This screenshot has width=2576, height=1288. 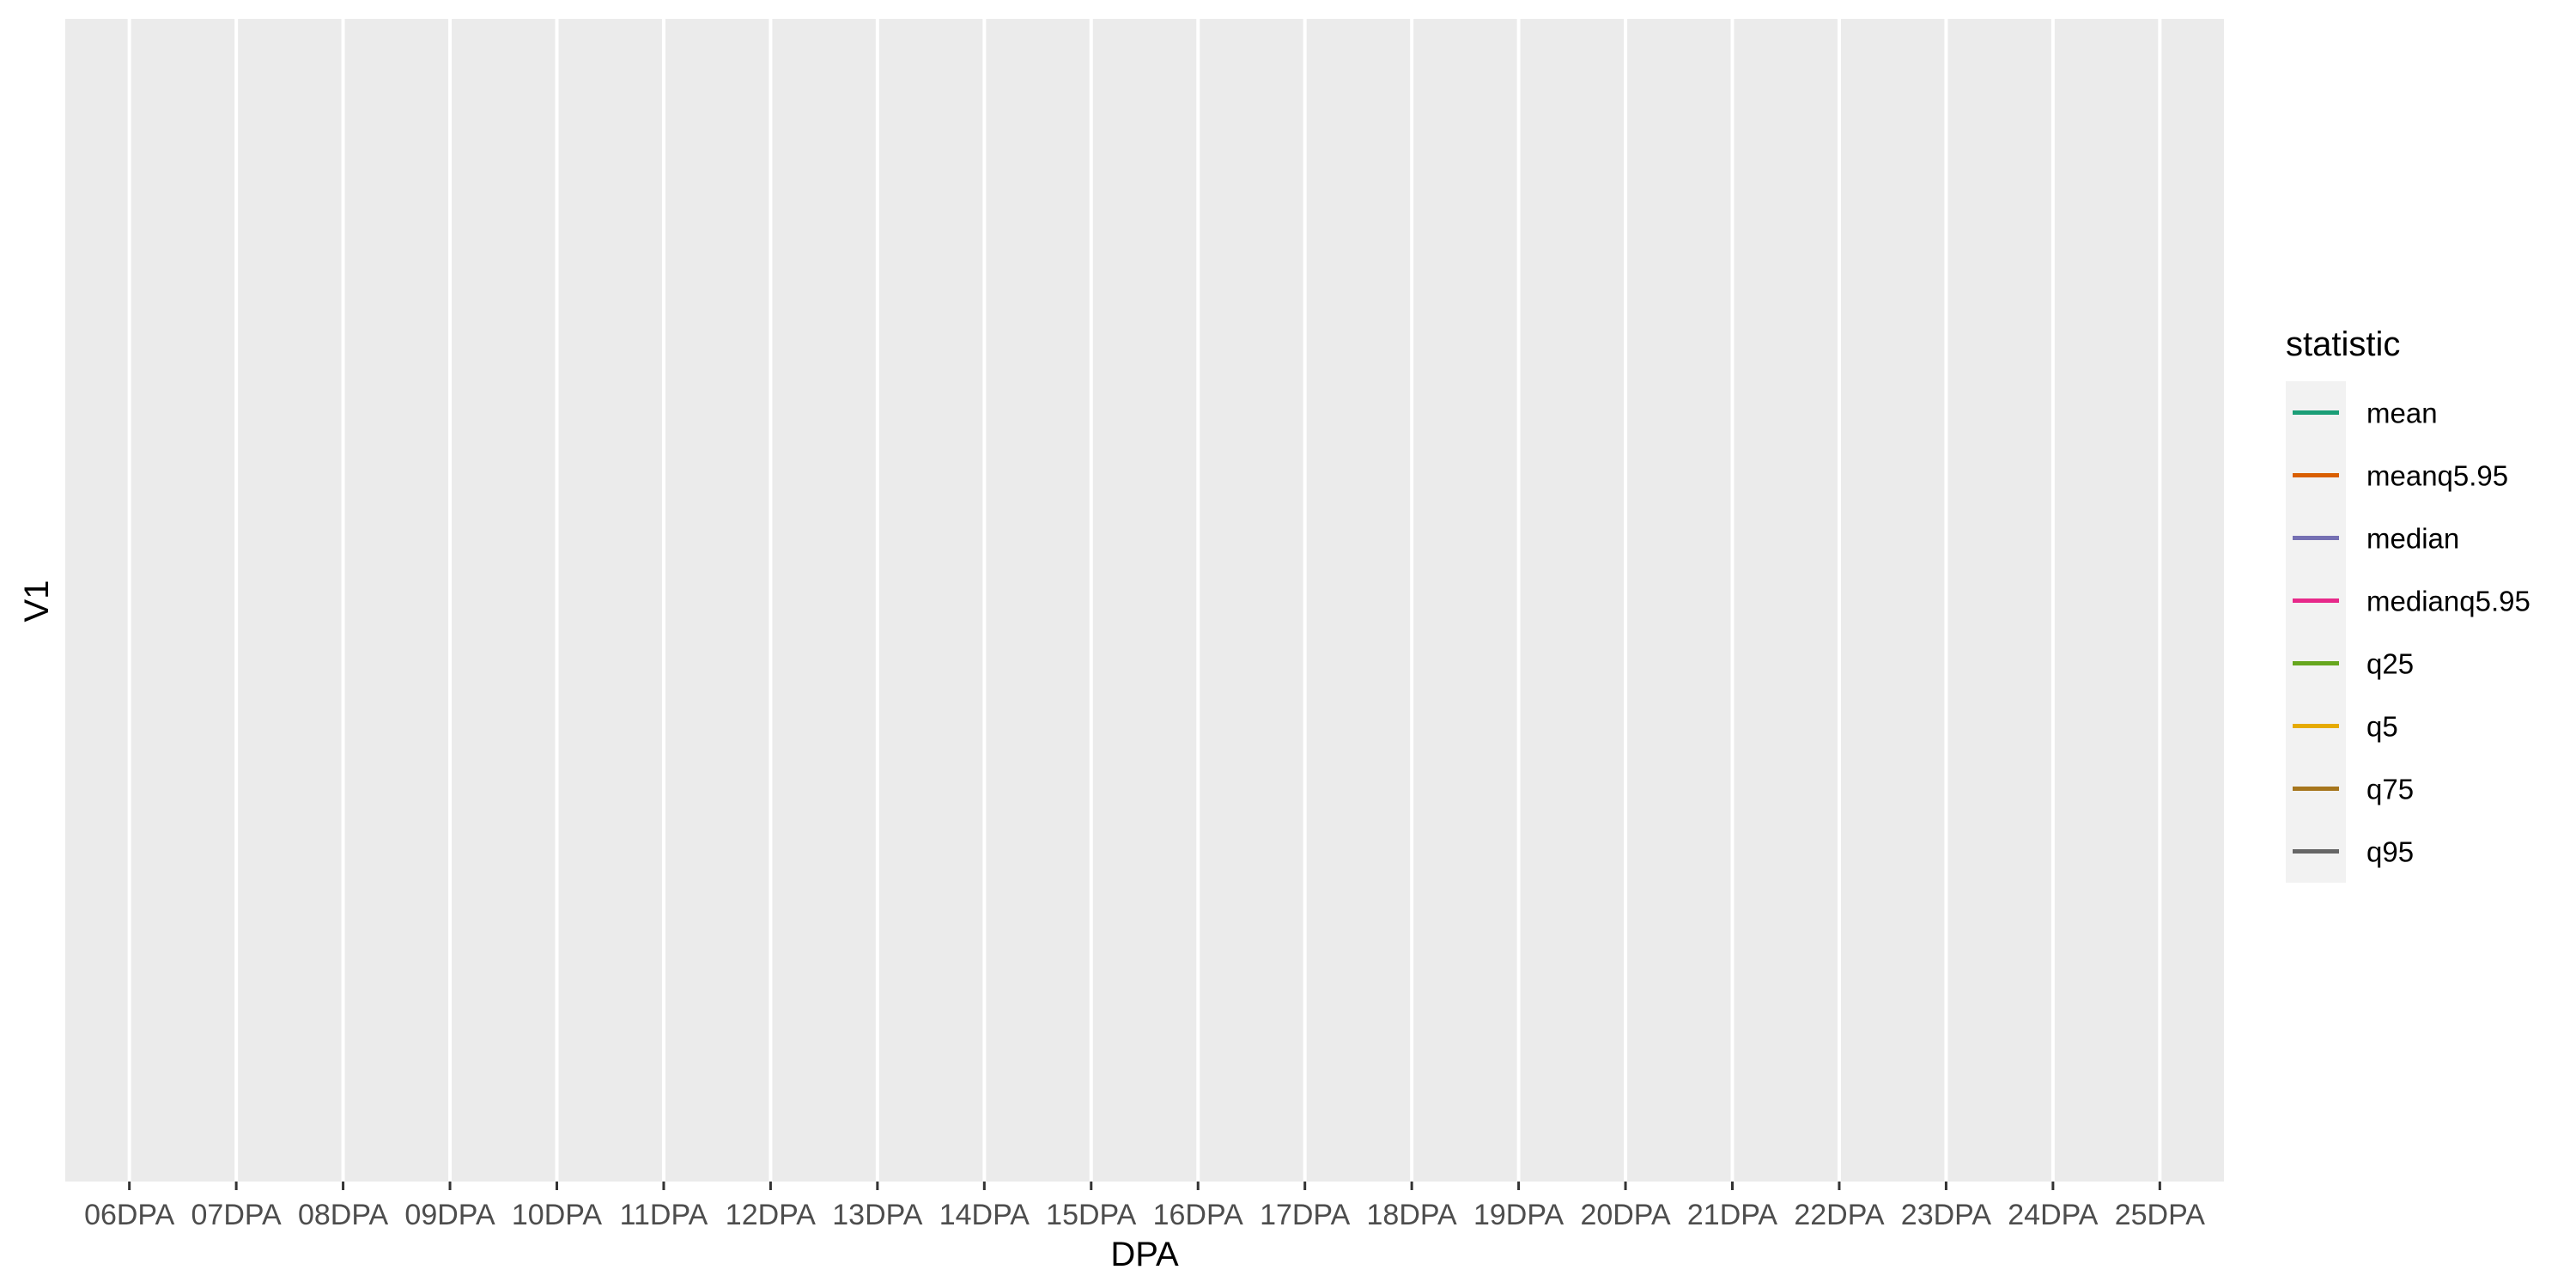 I want to click on legend-label-median: median, so click(x=2412, y=539).